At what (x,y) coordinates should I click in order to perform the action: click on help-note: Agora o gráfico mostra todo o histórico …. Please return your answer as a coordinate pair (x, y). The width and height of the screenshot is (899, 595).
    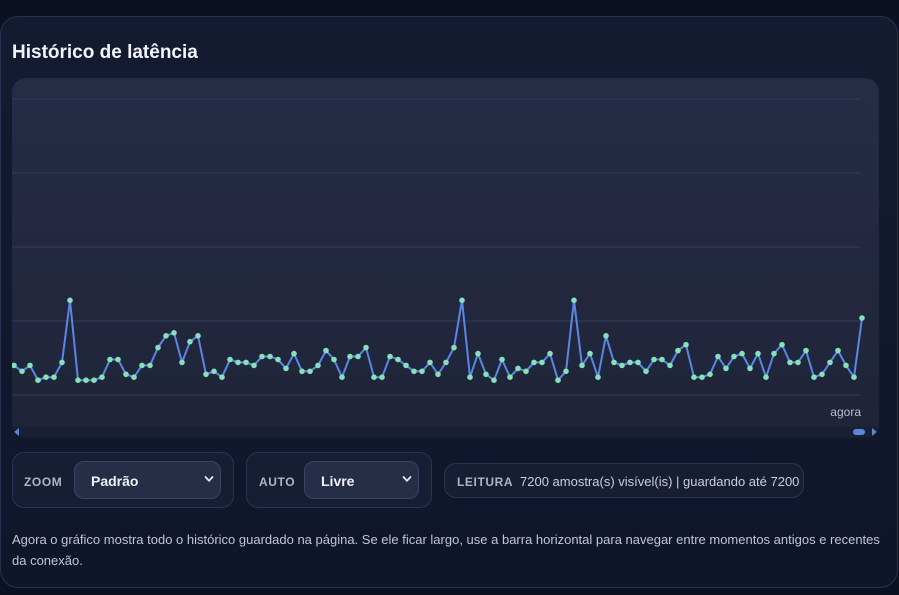
    Looking at the image, I should click on (446, 550).